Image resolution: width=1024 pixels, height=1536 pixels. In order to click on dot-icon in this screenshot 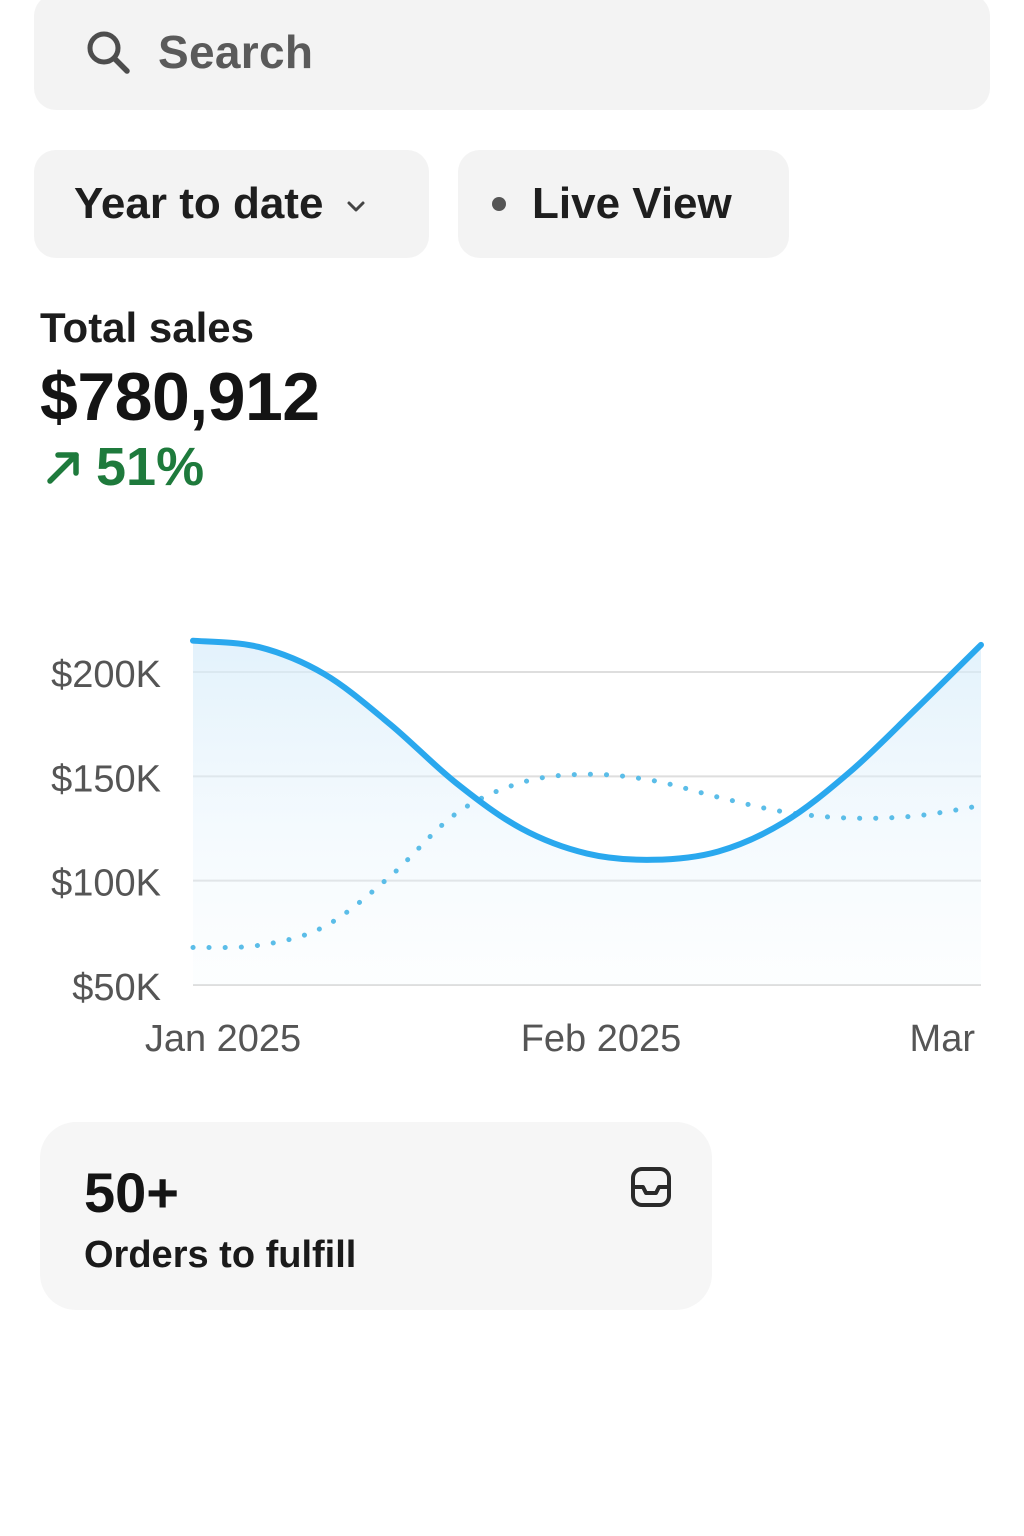, I will do `click(499, 204)`.